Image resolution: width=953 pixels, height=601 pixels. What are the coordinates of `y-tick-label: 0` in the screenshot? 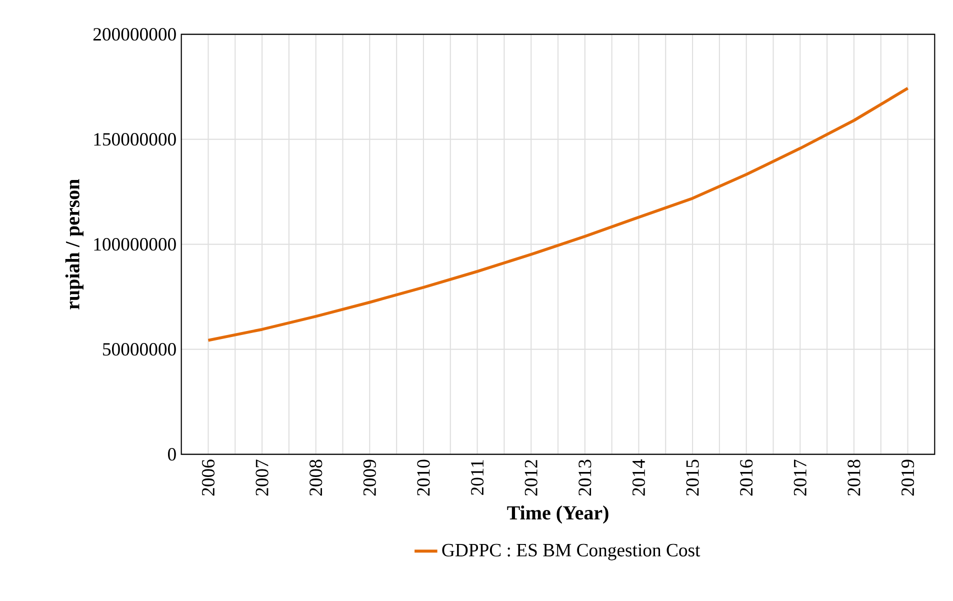 It's located at (172, 454).